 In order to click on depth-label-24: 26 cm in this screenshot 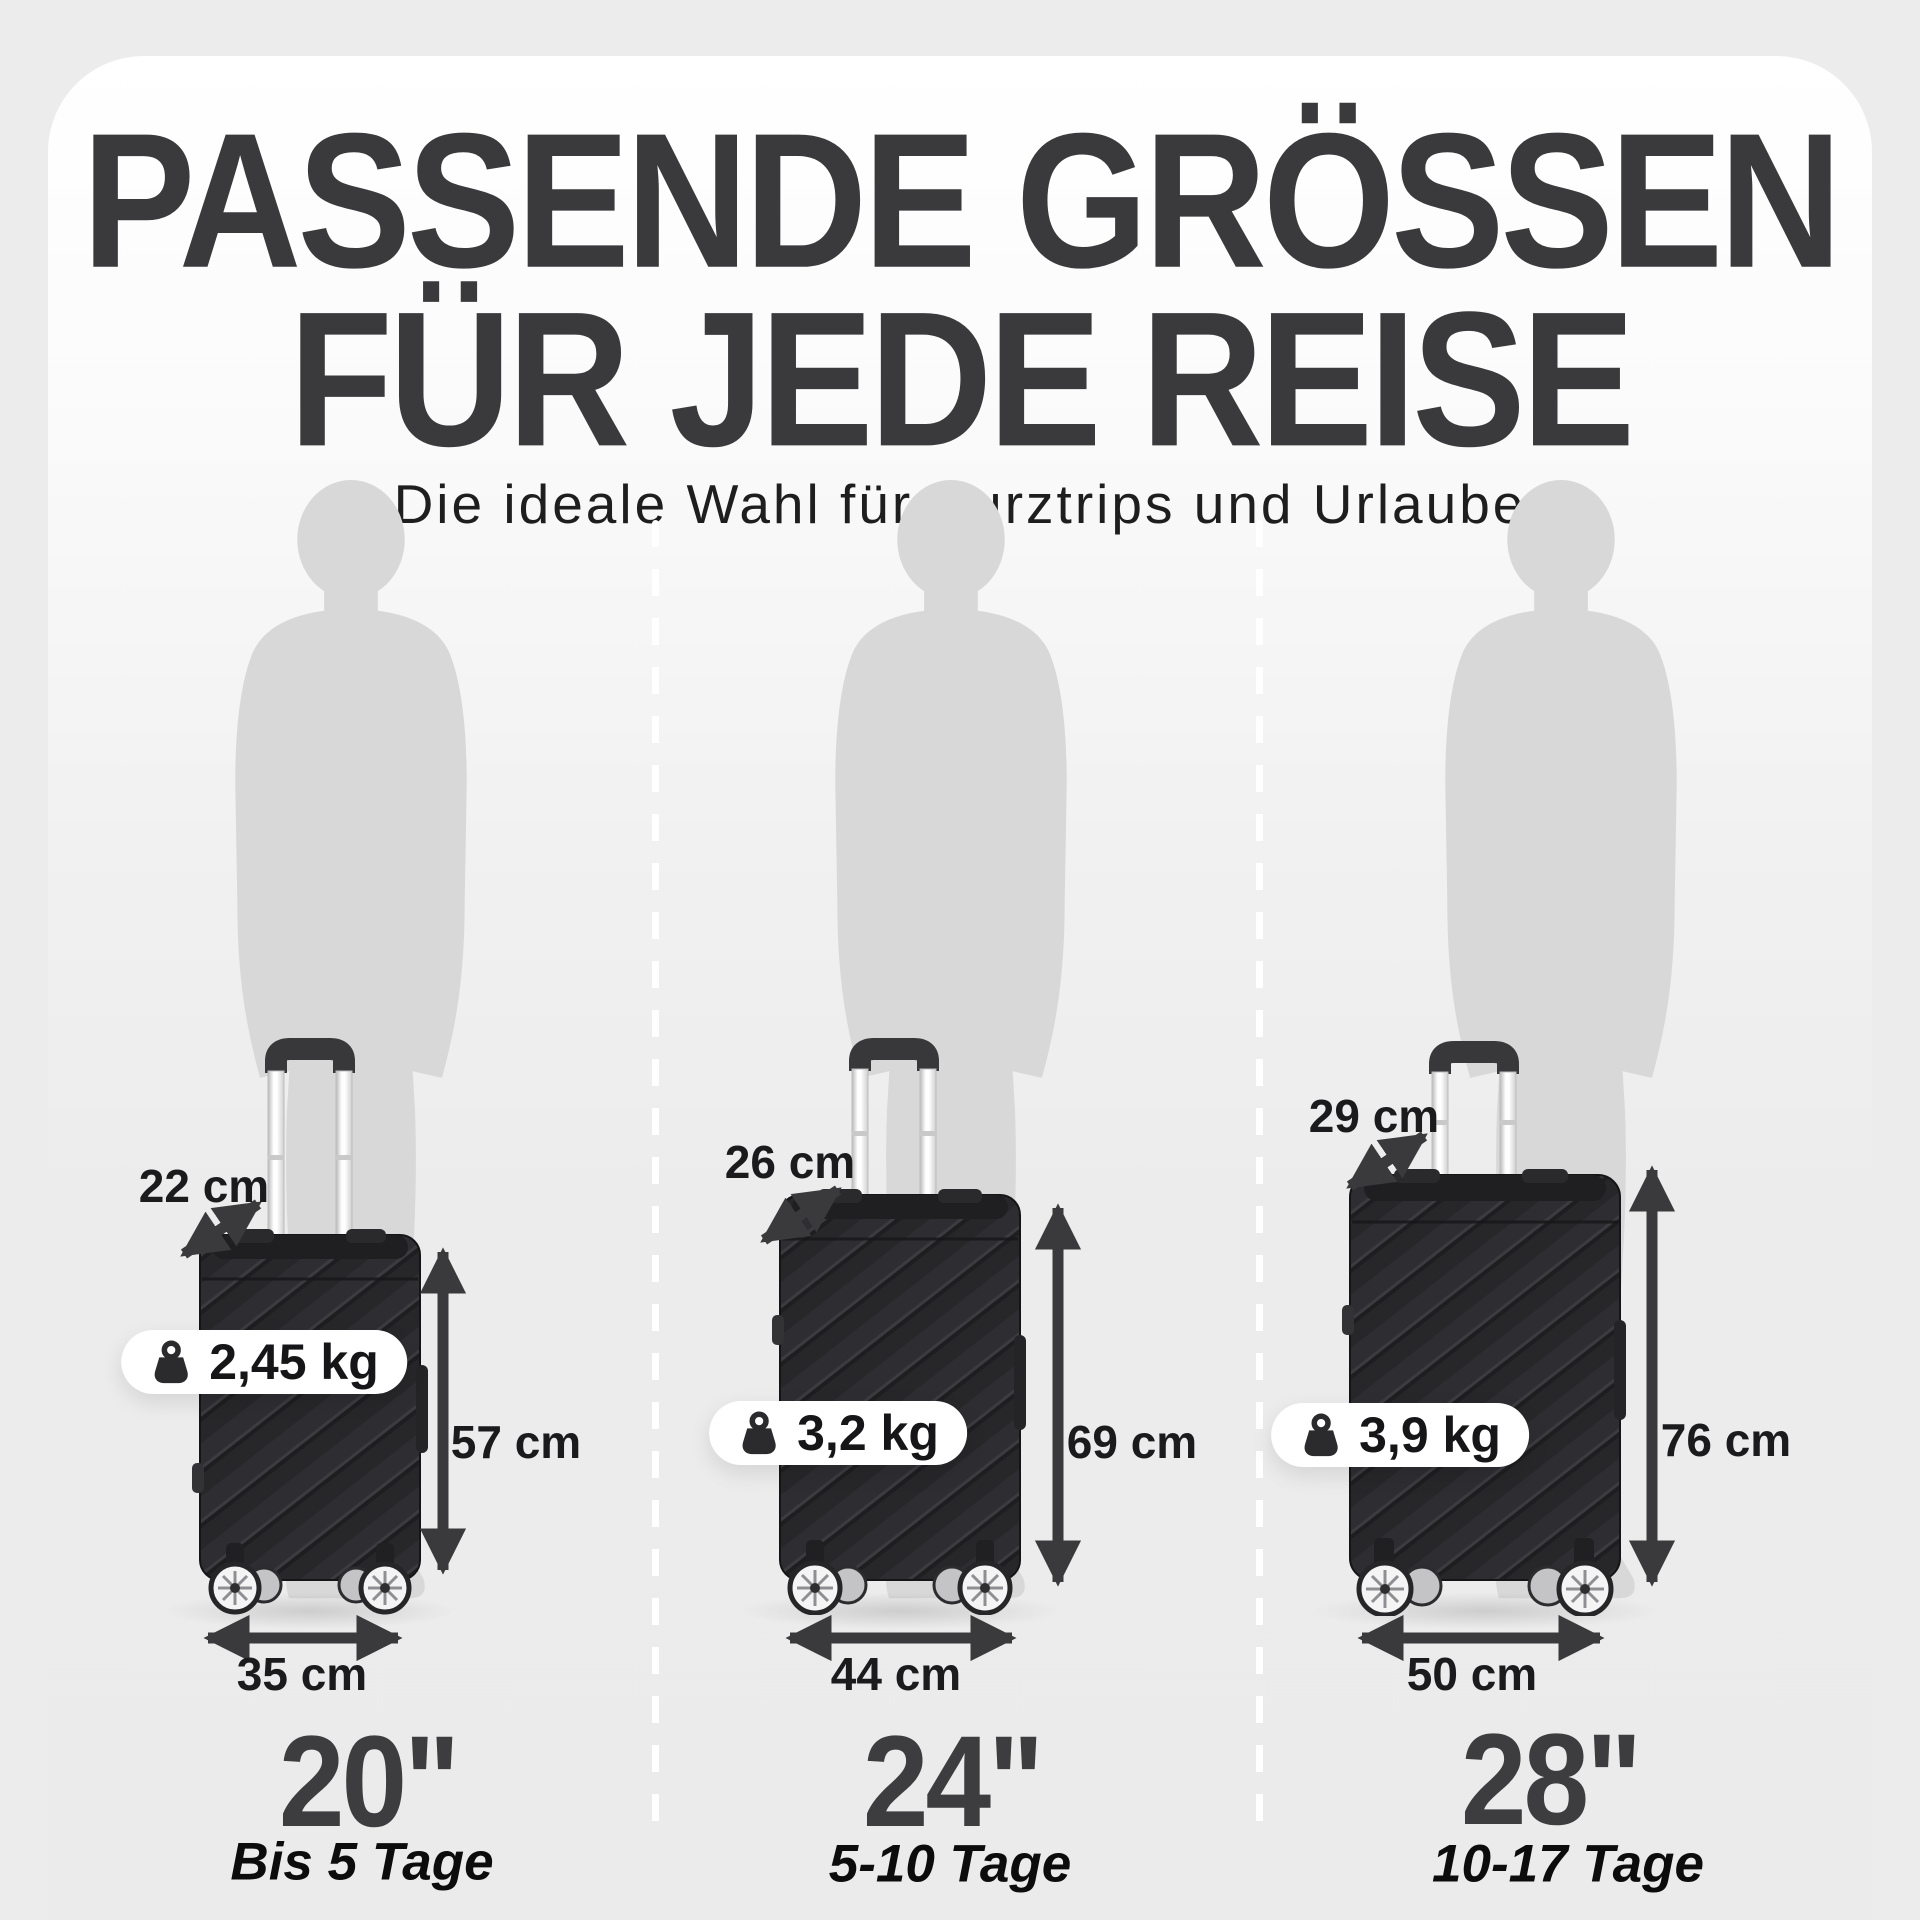, I will do `click(790, 1162)`.